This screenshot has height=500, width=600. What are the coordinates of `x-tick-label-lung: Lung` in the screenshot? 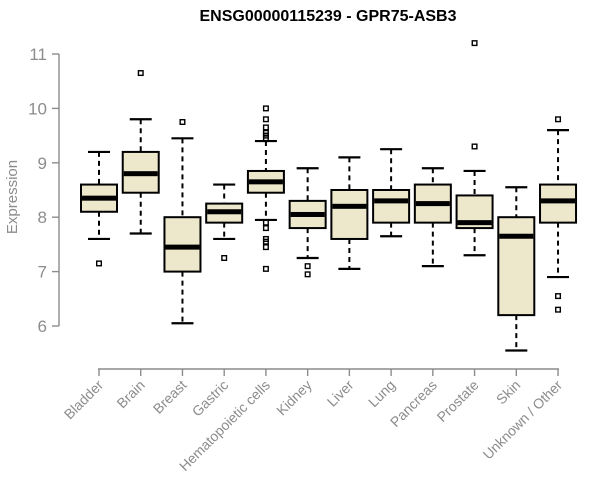 It's located at (381, 393).